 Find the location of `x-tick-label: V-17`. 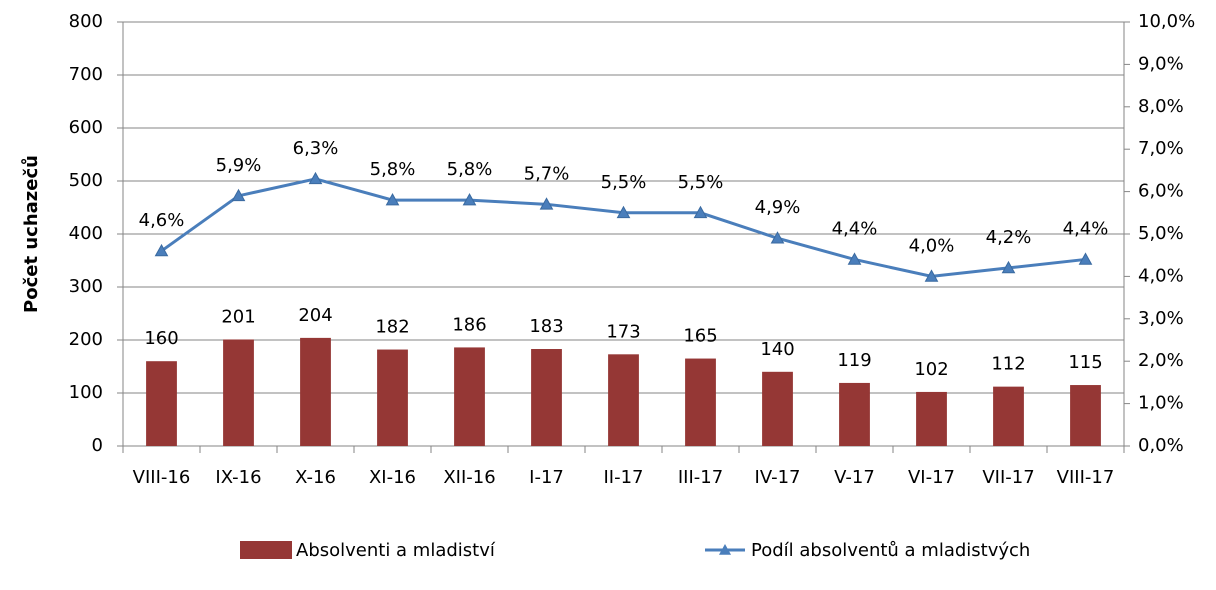

x-tick-label: V-17 is located at coordinates (854, 477).